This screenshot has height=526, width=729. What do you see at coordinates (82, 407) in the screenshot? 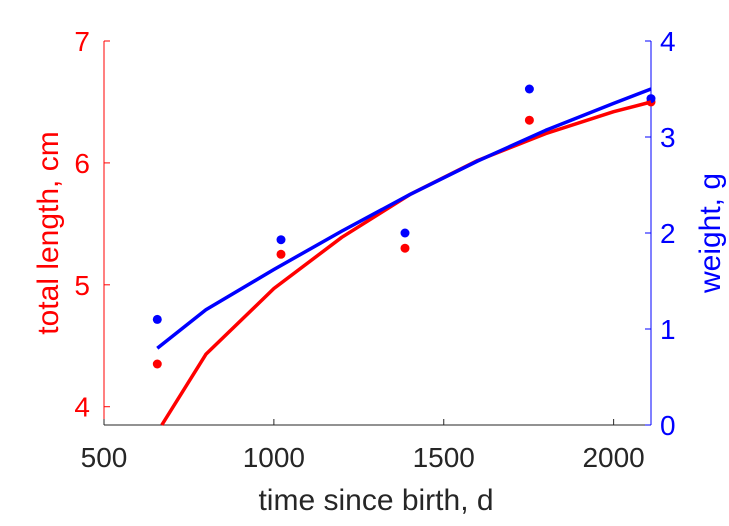
I see `left-y-tick-label: 4` at bounding box center [82, 407].